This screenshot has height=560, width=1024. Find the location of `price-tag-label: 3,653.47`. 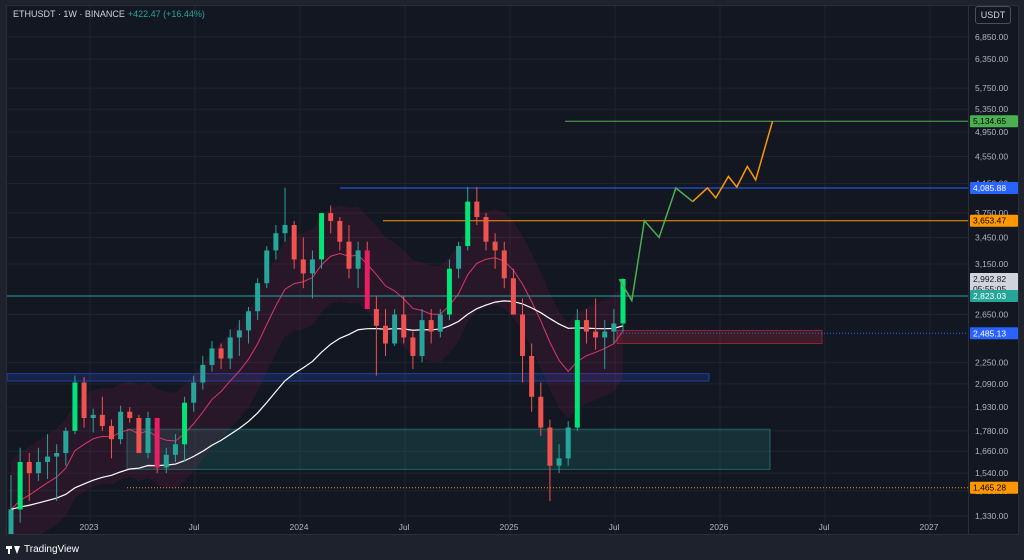

price-tag-label: 3,653.47 is located at coordinates (989, 221).